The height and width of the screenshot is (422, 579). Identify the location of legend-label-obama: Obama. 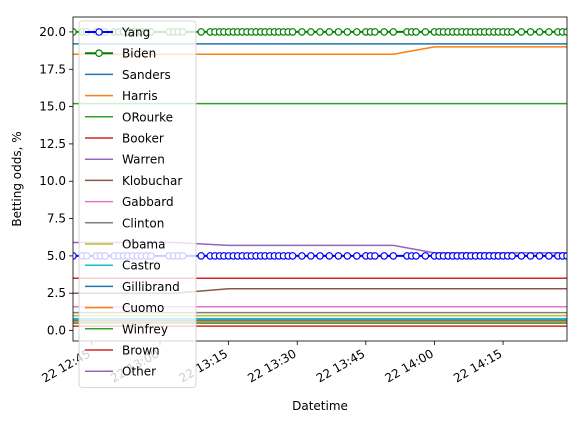
(143, 245).